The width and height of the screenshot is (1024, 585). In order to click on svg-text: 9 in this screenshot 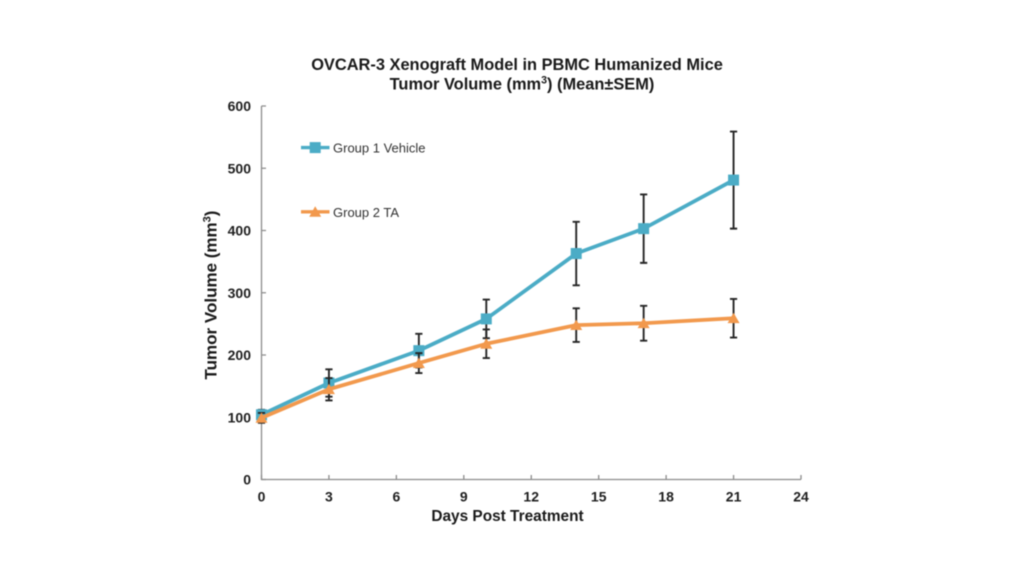, I will do `click(464, 497)`.